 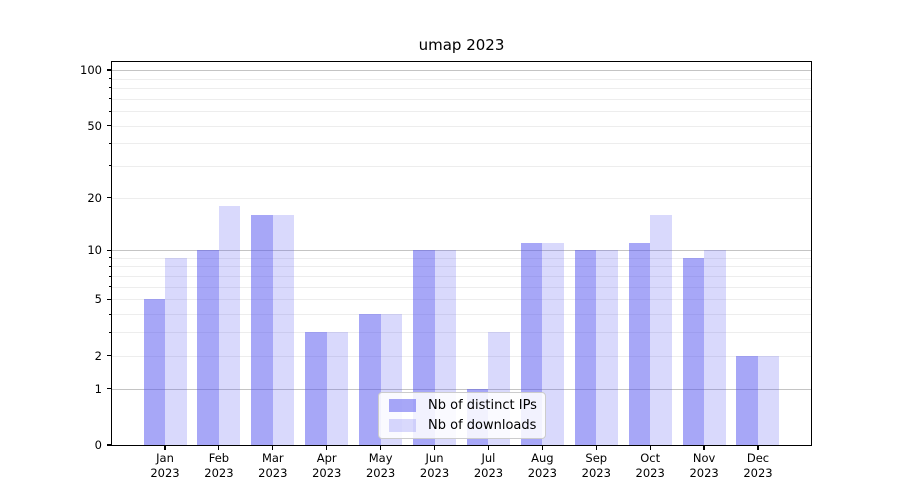 What do you see at coordinates (462, 415) in the screenshot?
I see `legend: Nb of distinct IPs Nb of downloads` at bounding box center [462, 415].